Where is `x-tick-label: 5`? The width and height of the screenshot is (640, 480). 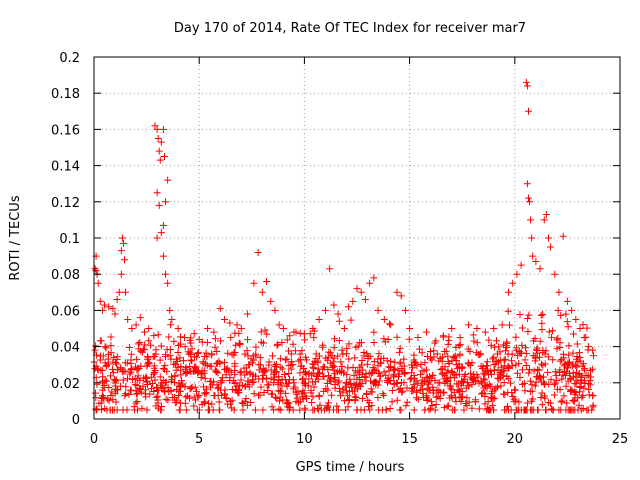
x-tick-label: 5 is located at coordinates (199, 439).